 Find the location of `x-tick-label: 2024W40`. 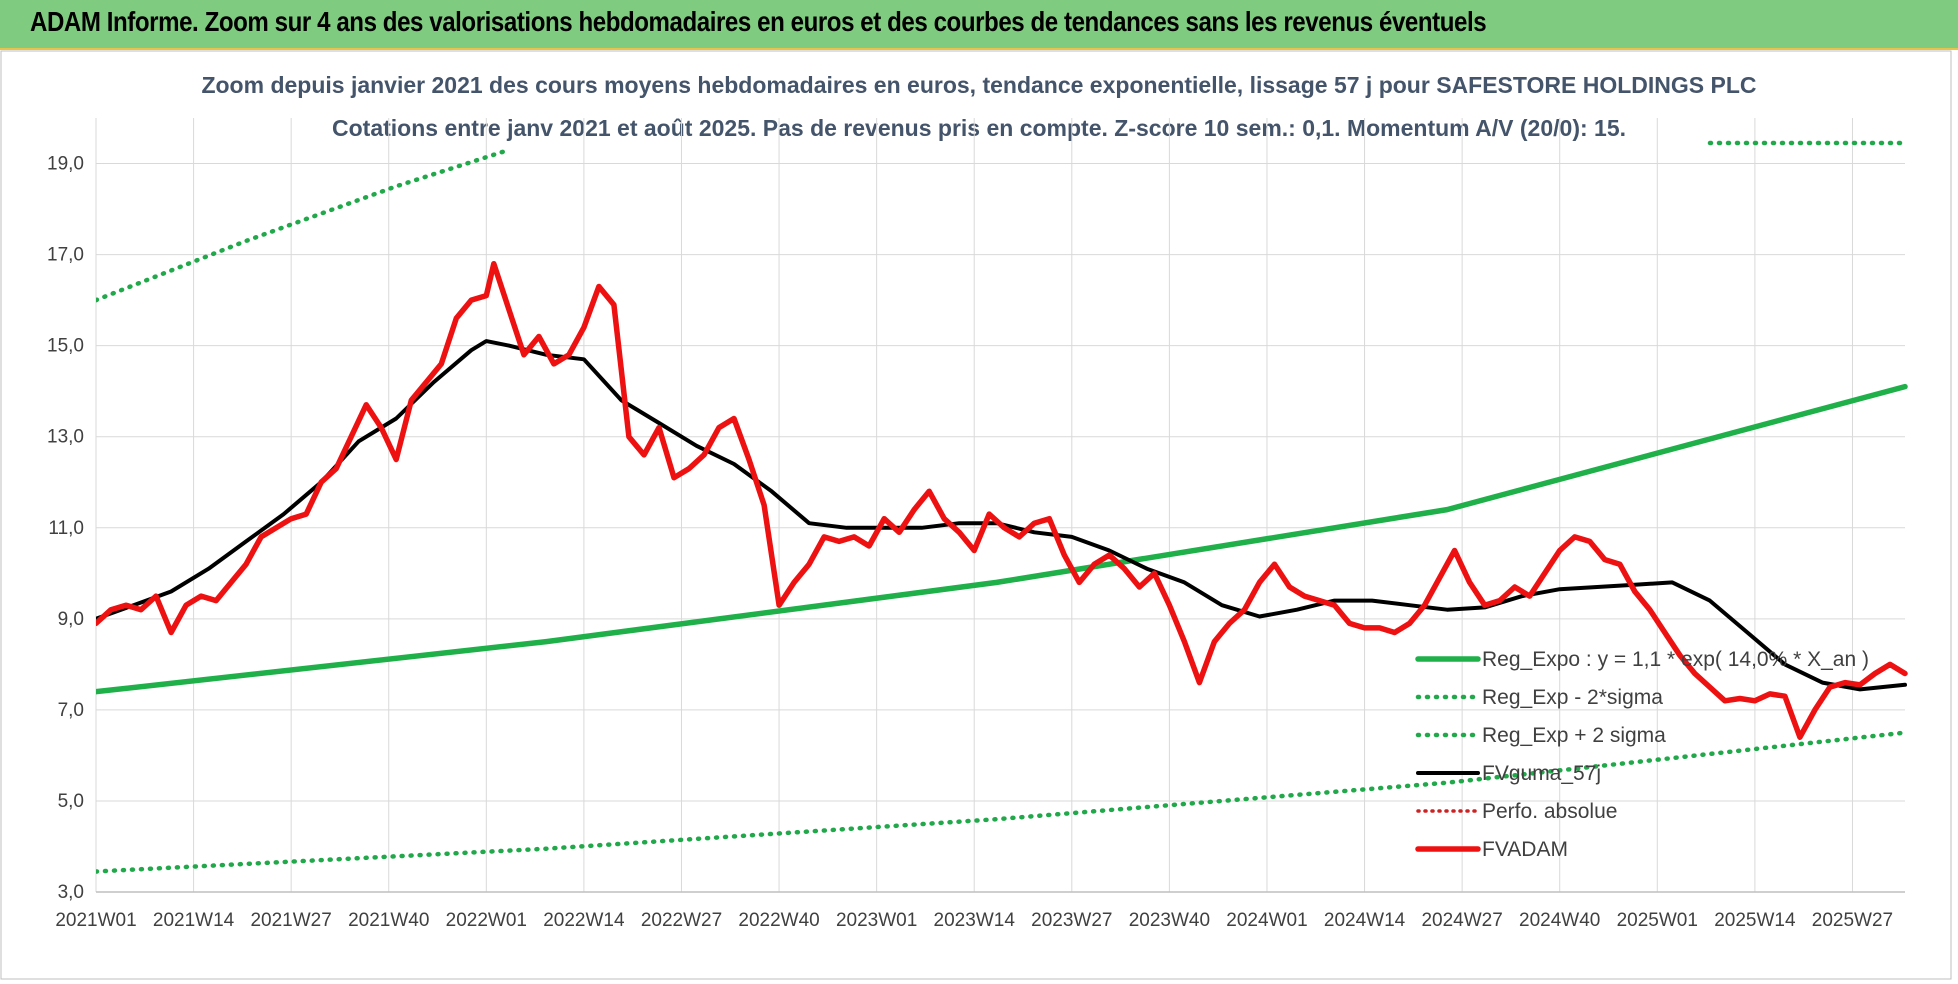

x-tick-label: 2024W40 is located at coordinates (1559, 920).